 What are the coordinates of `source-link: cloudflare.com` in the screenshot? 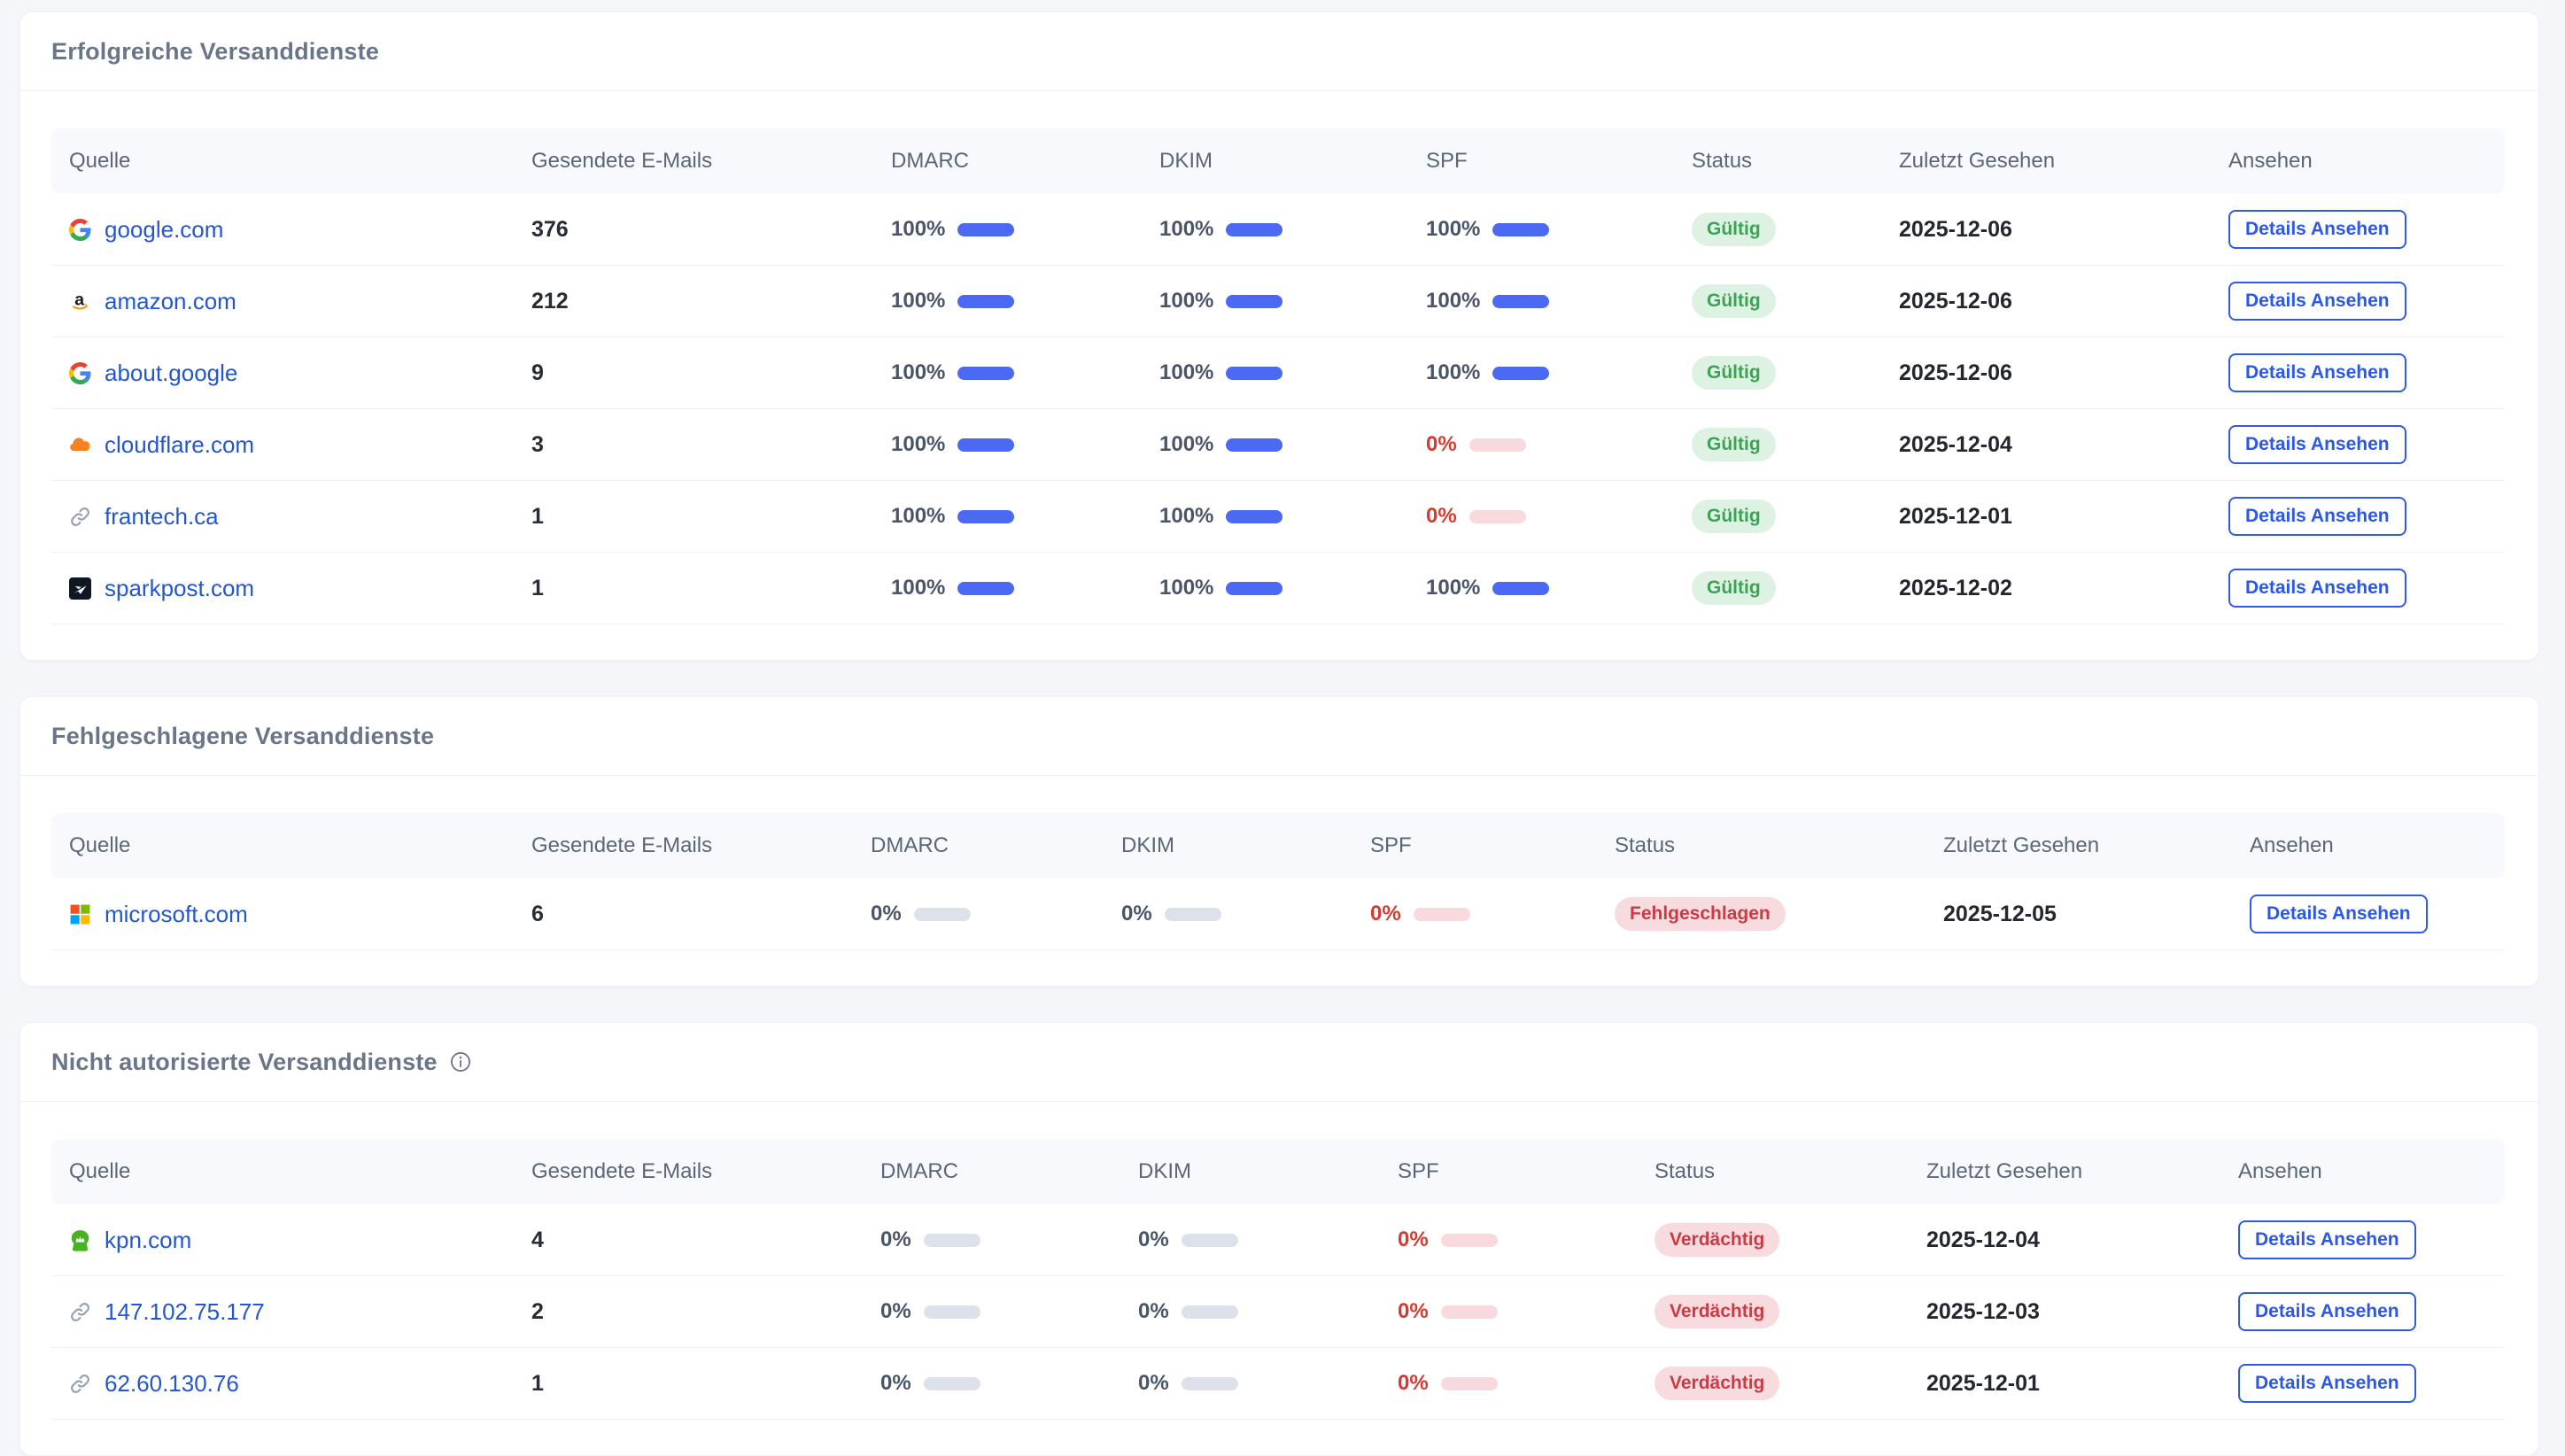 It's located at (180, 444).